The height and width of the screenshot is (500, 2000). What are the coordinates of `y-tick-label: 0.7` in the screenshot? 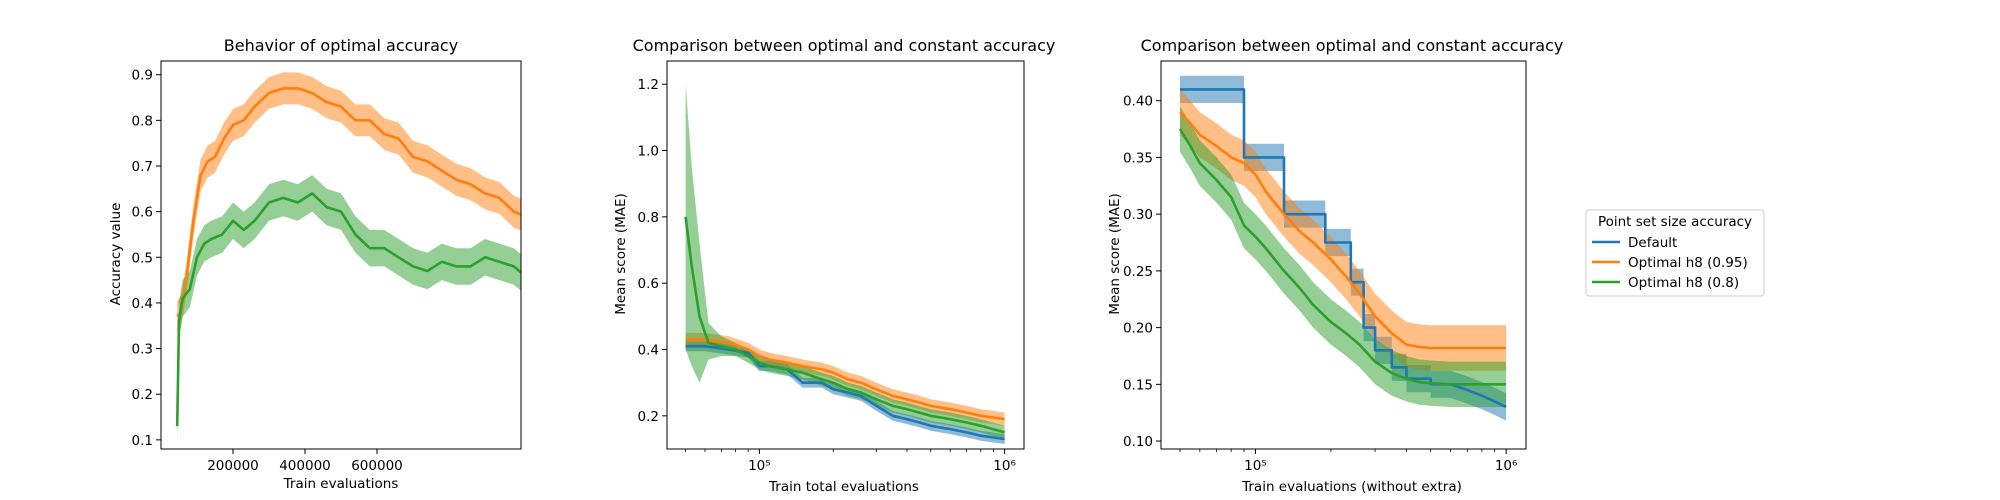 It's located at (142, 167).